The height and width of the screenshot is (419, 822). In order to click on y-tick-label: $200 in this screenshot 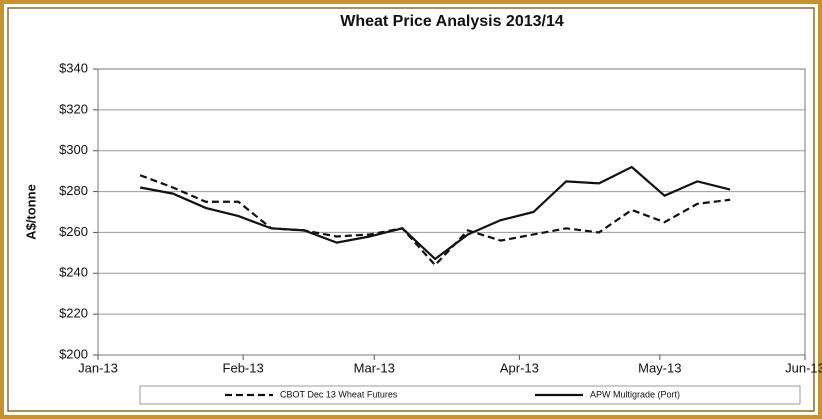, I will do `click(73, 353)`.